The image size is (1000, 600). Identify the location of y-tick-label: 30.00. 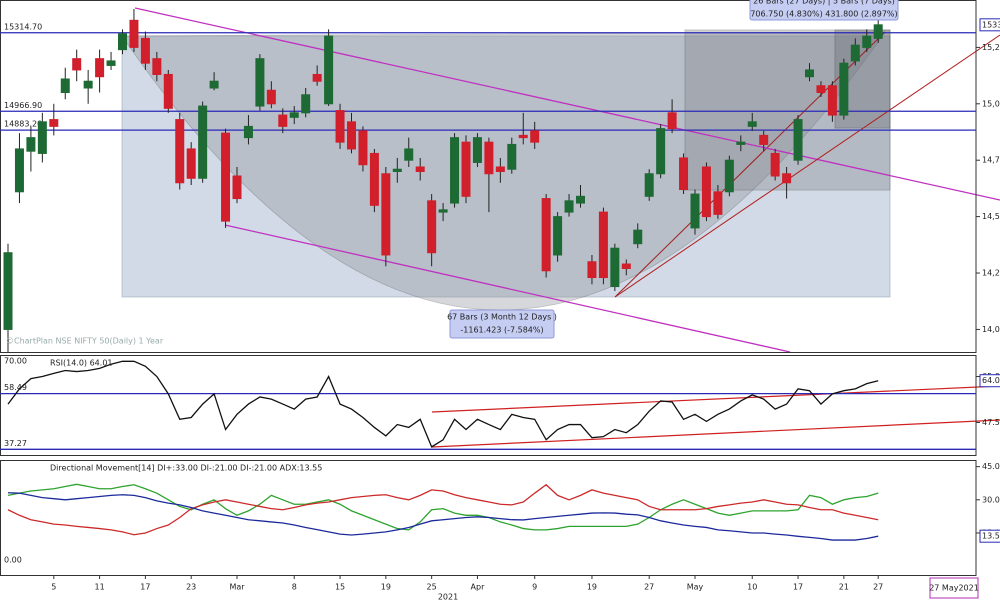
(991, 499).